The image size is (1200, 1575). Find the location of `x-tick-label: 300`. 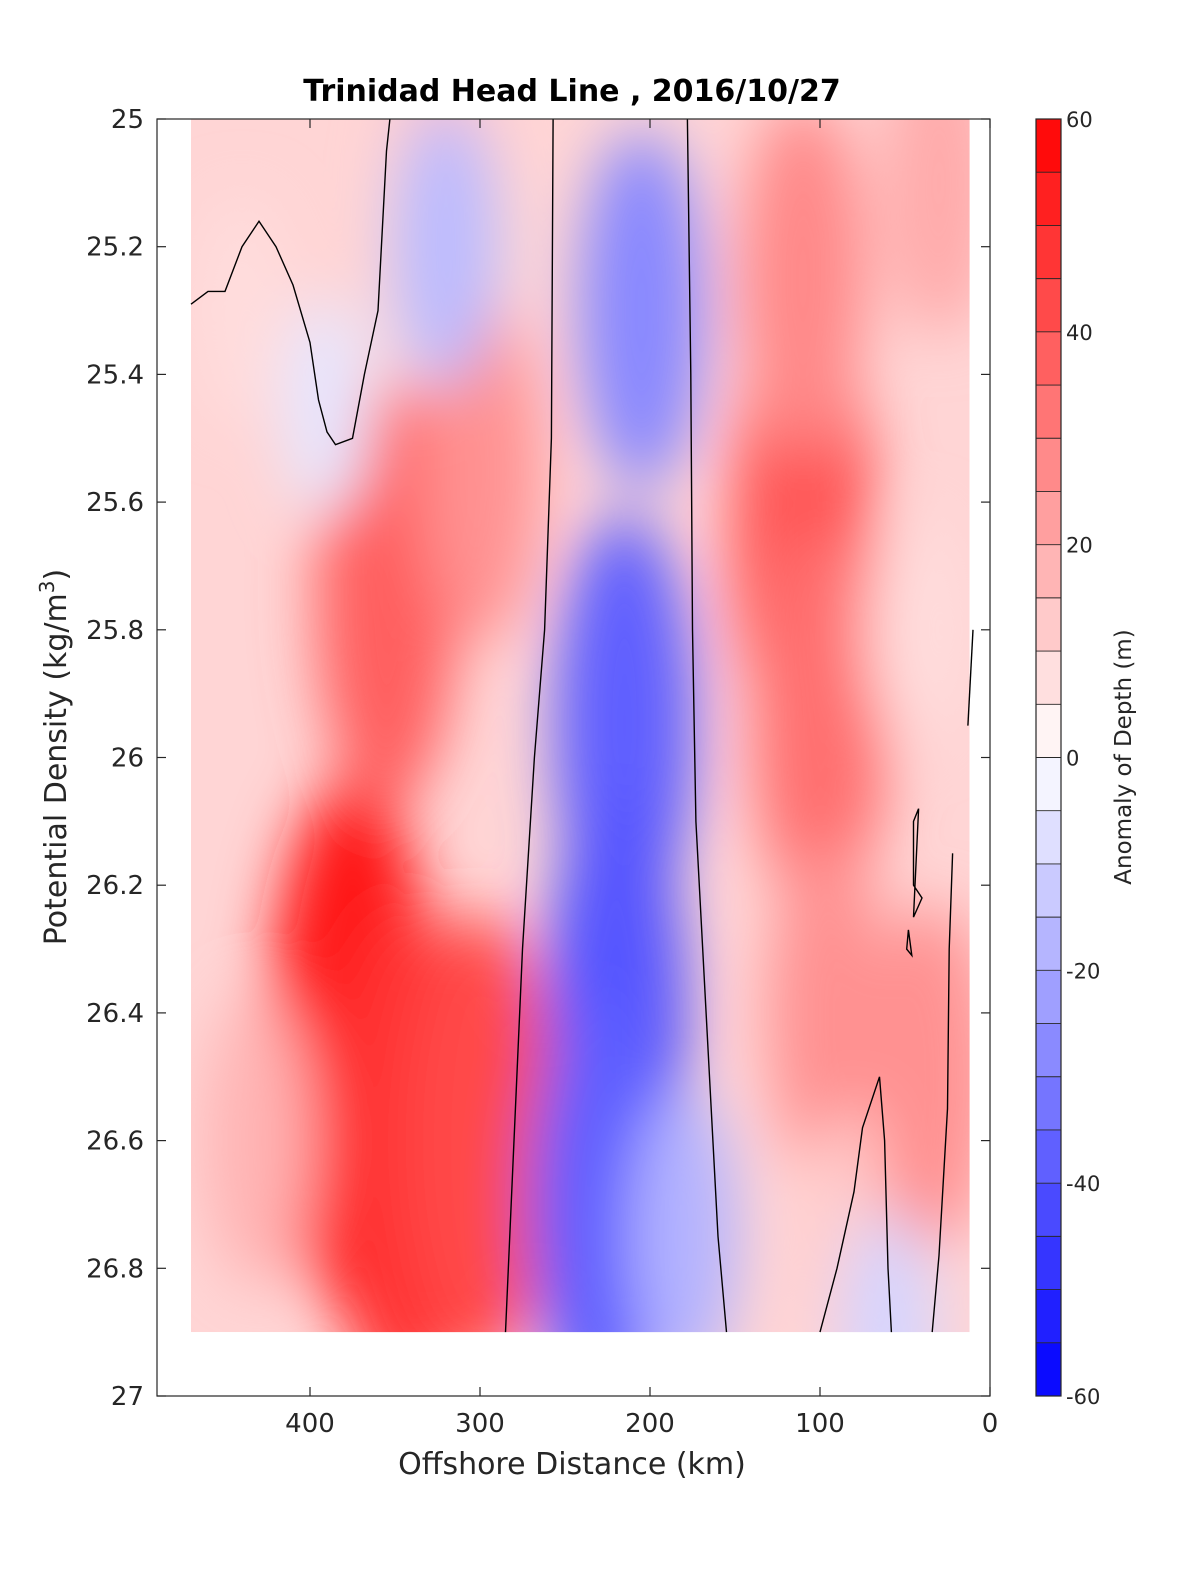

x-tick-label: 300 is located at coordinates (480, 1424).